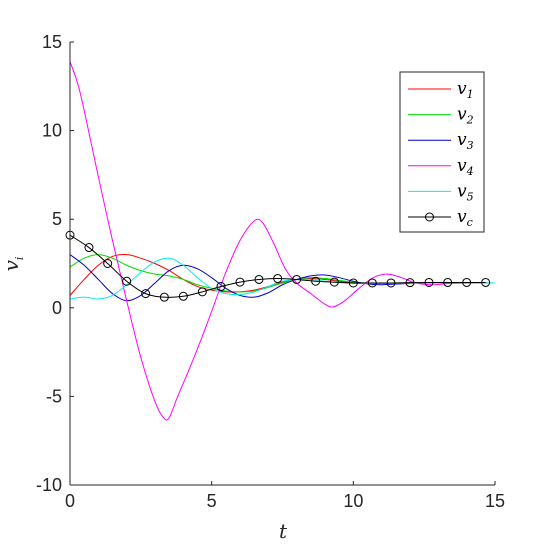  Describe the element at coordinates (465, 141) in the screenshot. I see `legend-label: v3` at that location.